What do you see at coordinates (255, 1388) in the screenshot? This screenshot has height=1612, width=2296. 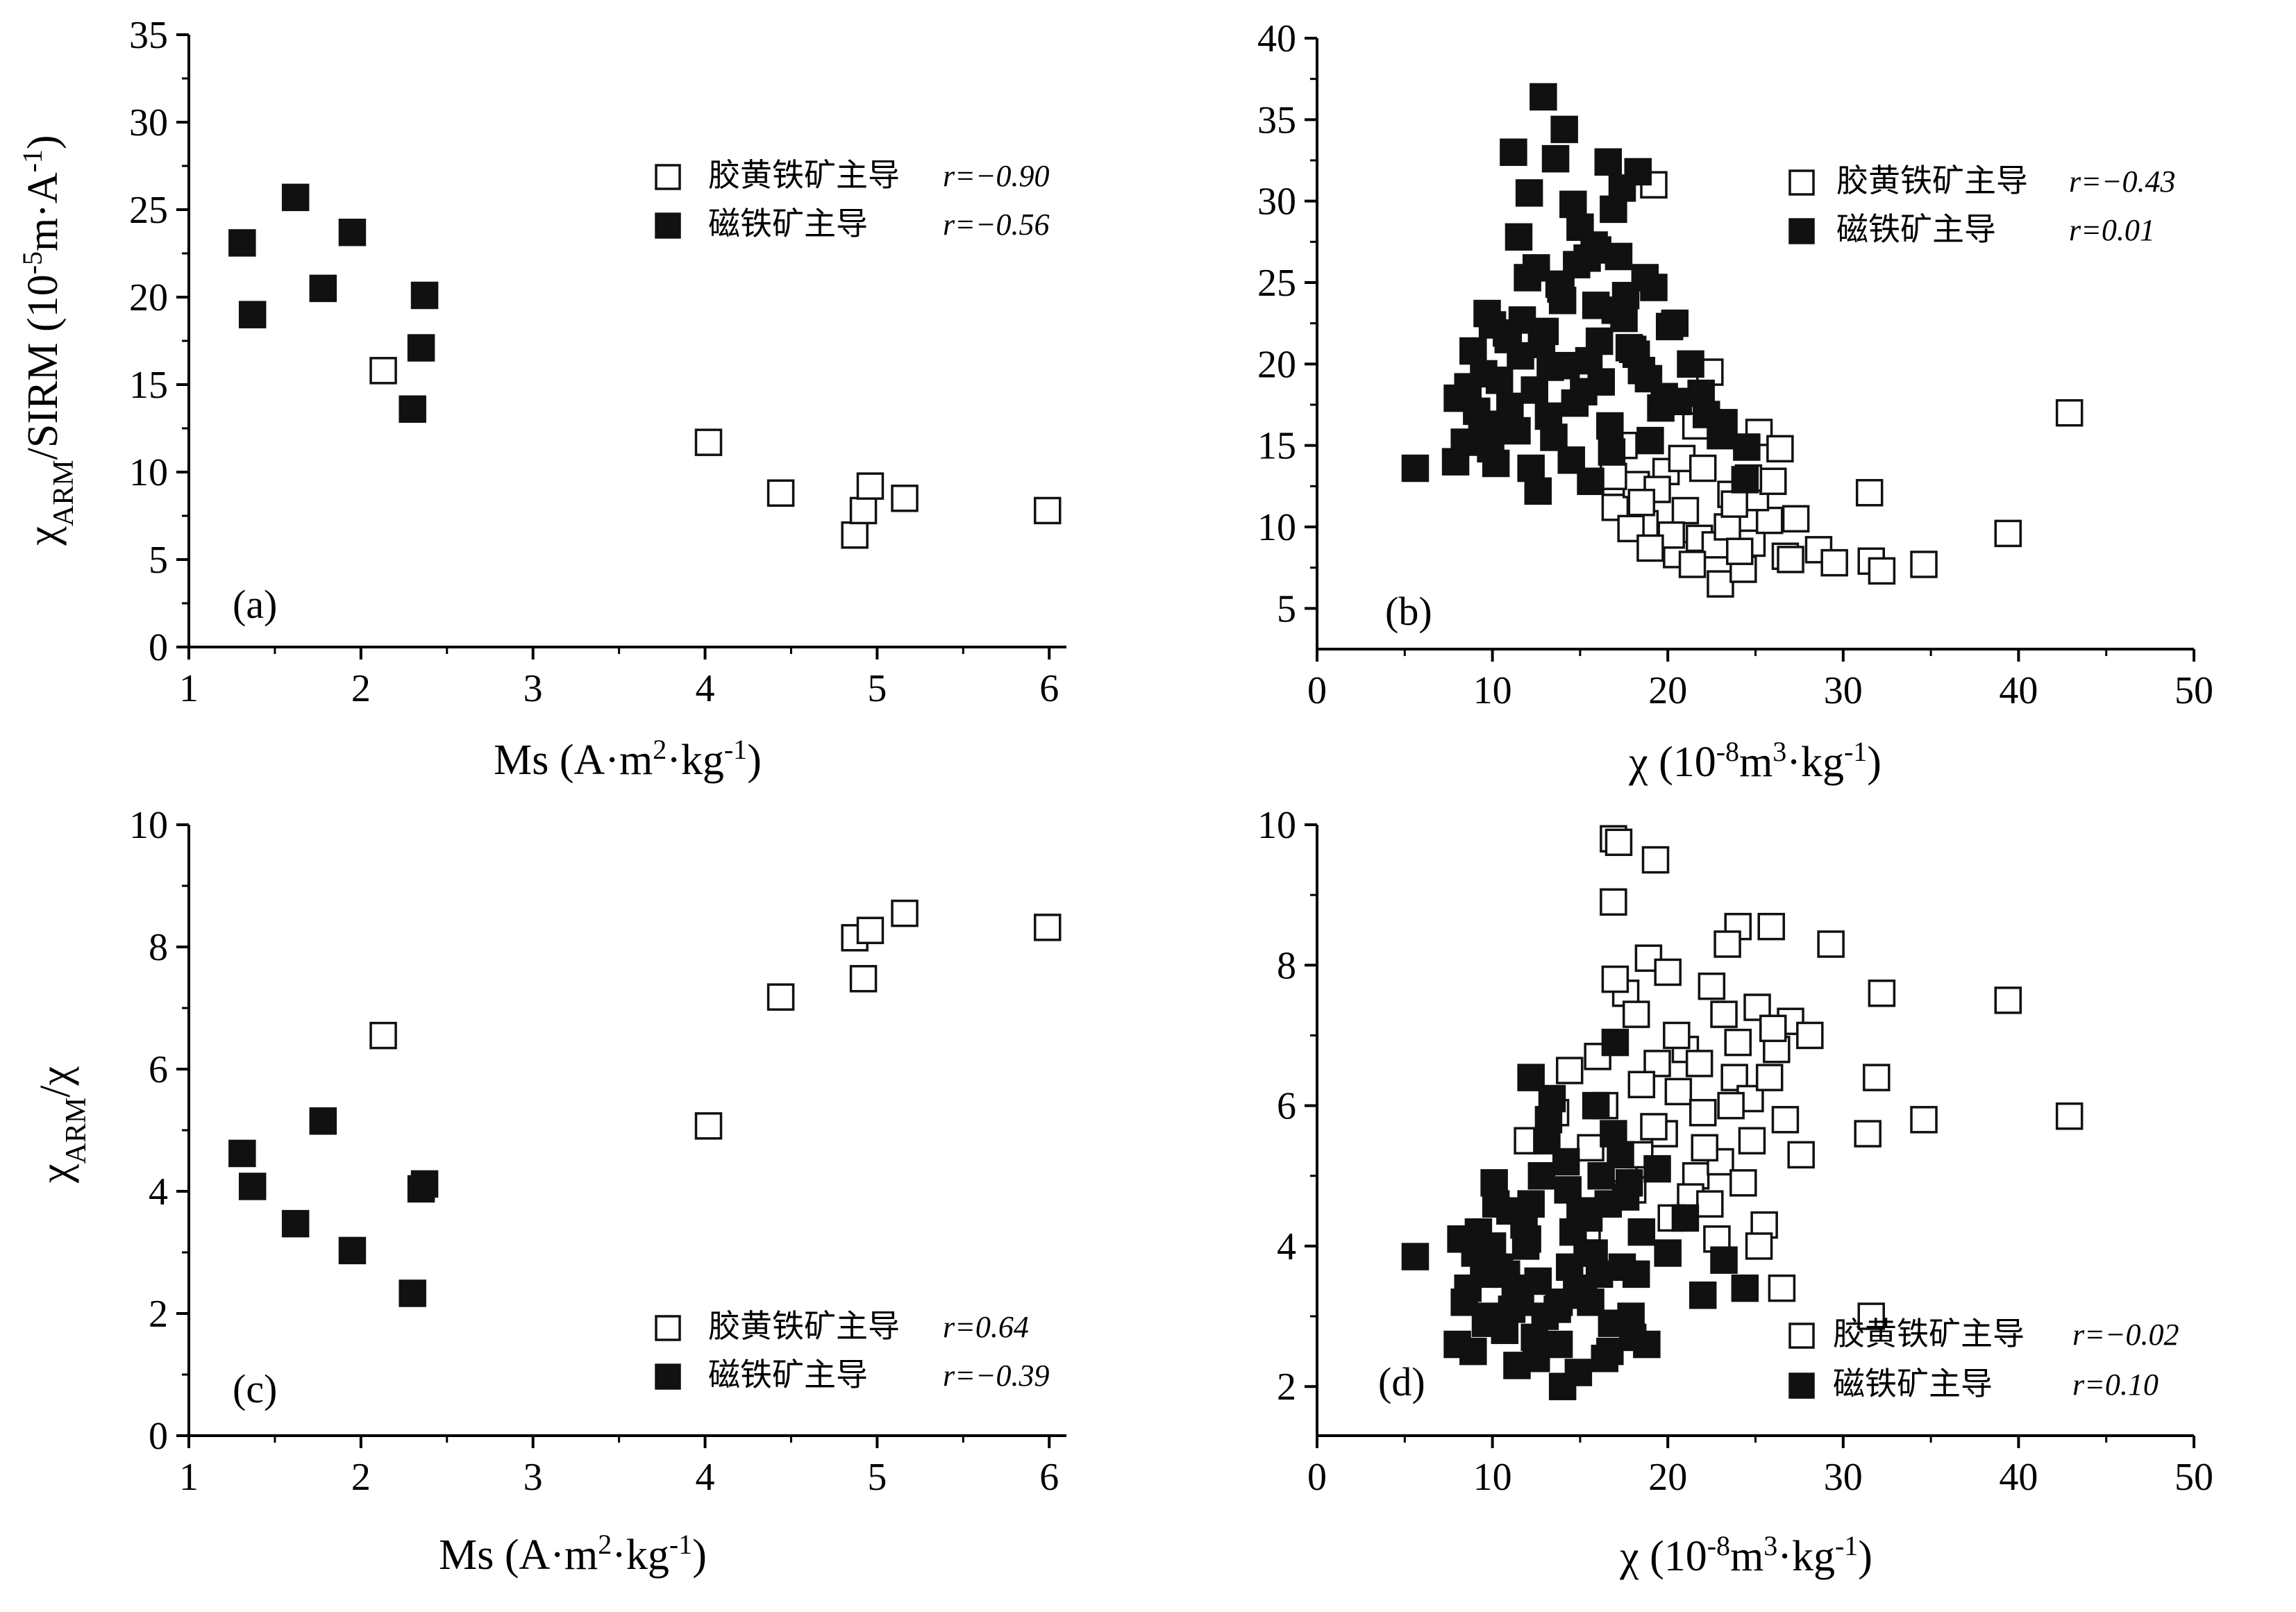 I see `panel-label: (c)` at bounding box center [255, 1388].